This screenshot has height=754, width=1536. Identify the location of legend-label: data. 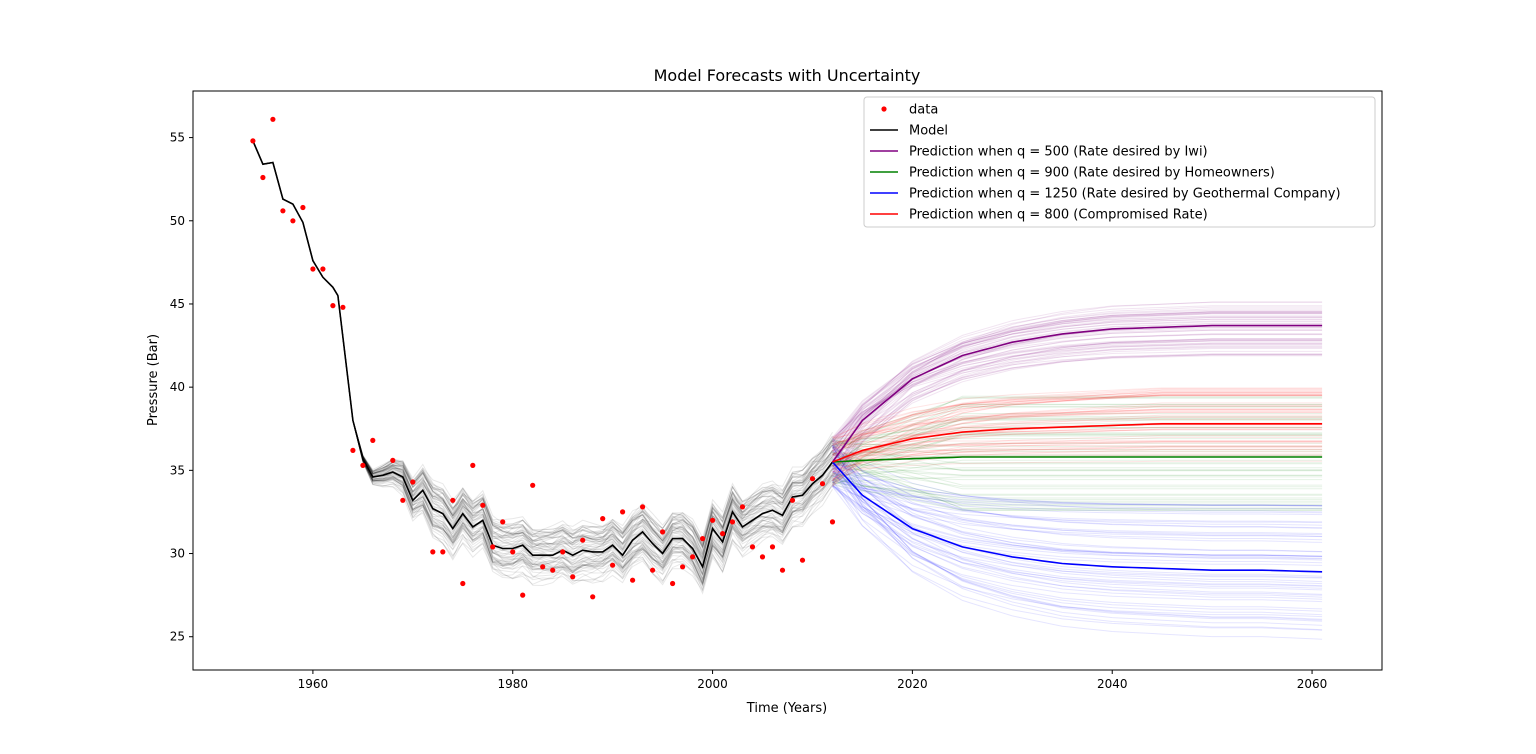
(923, 110).